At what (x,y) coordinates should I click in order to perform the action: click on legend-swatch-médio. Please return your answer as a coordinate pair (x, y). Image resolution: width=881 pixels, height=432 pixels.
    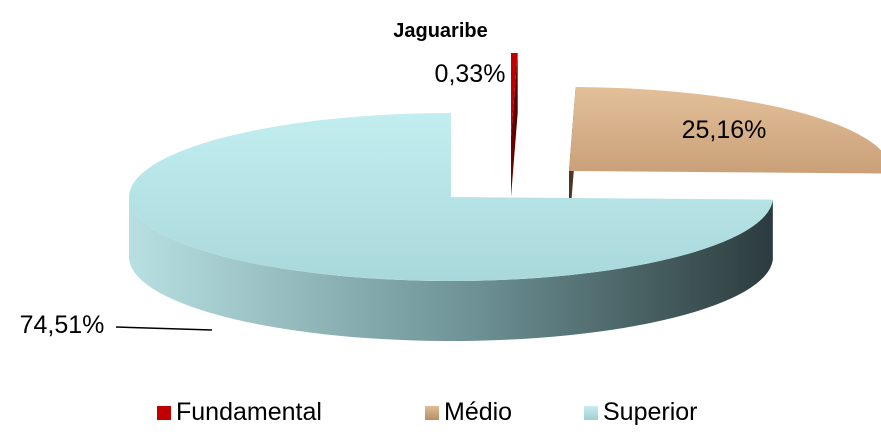
    Looking at the image, I should click on (432, 412).